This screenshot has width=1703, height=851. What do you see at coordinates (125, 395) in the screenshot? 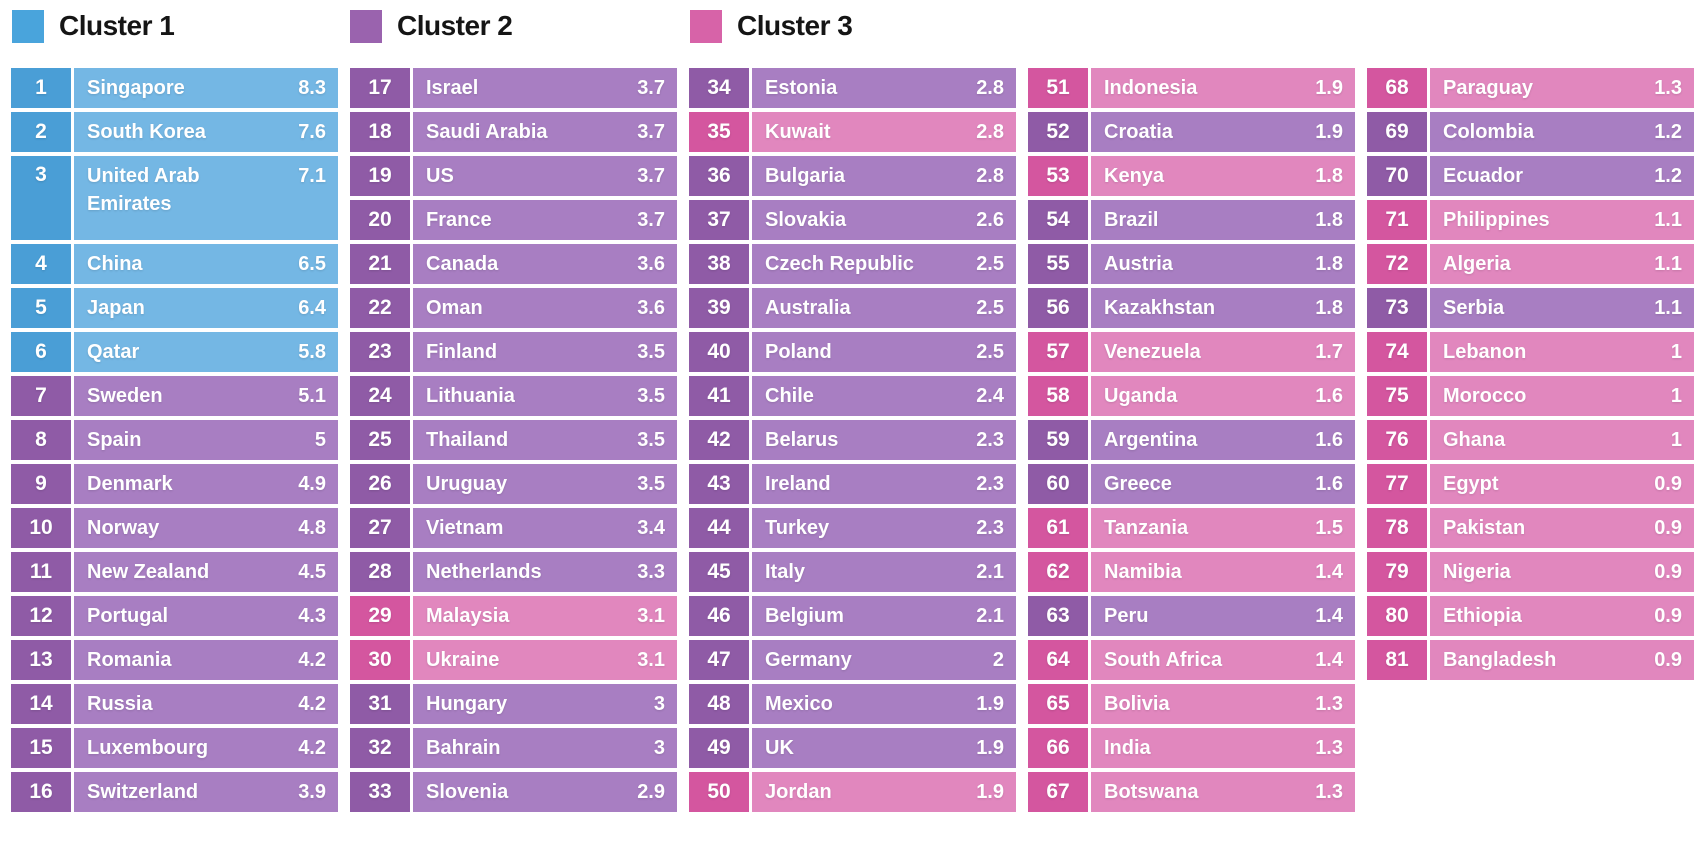
I see `country-name: Sweden` at bounding box center [125, 395].